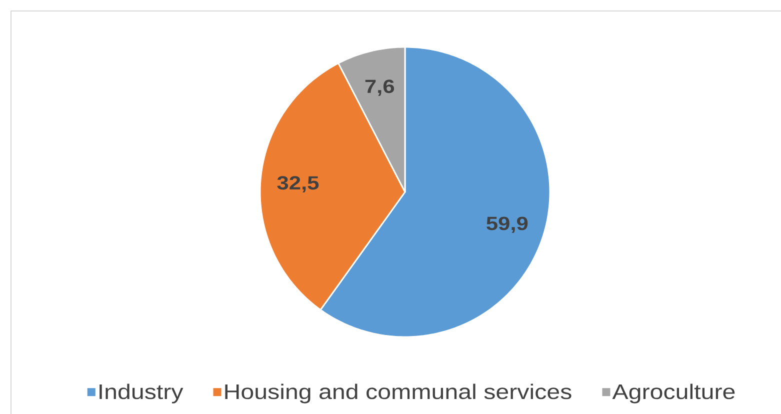 This screenshot has height=414, width=781. What do you see at coordinates (142, 394) in the screenshot?
I see `legend-label: Industry` at bounding box center [142, 394].